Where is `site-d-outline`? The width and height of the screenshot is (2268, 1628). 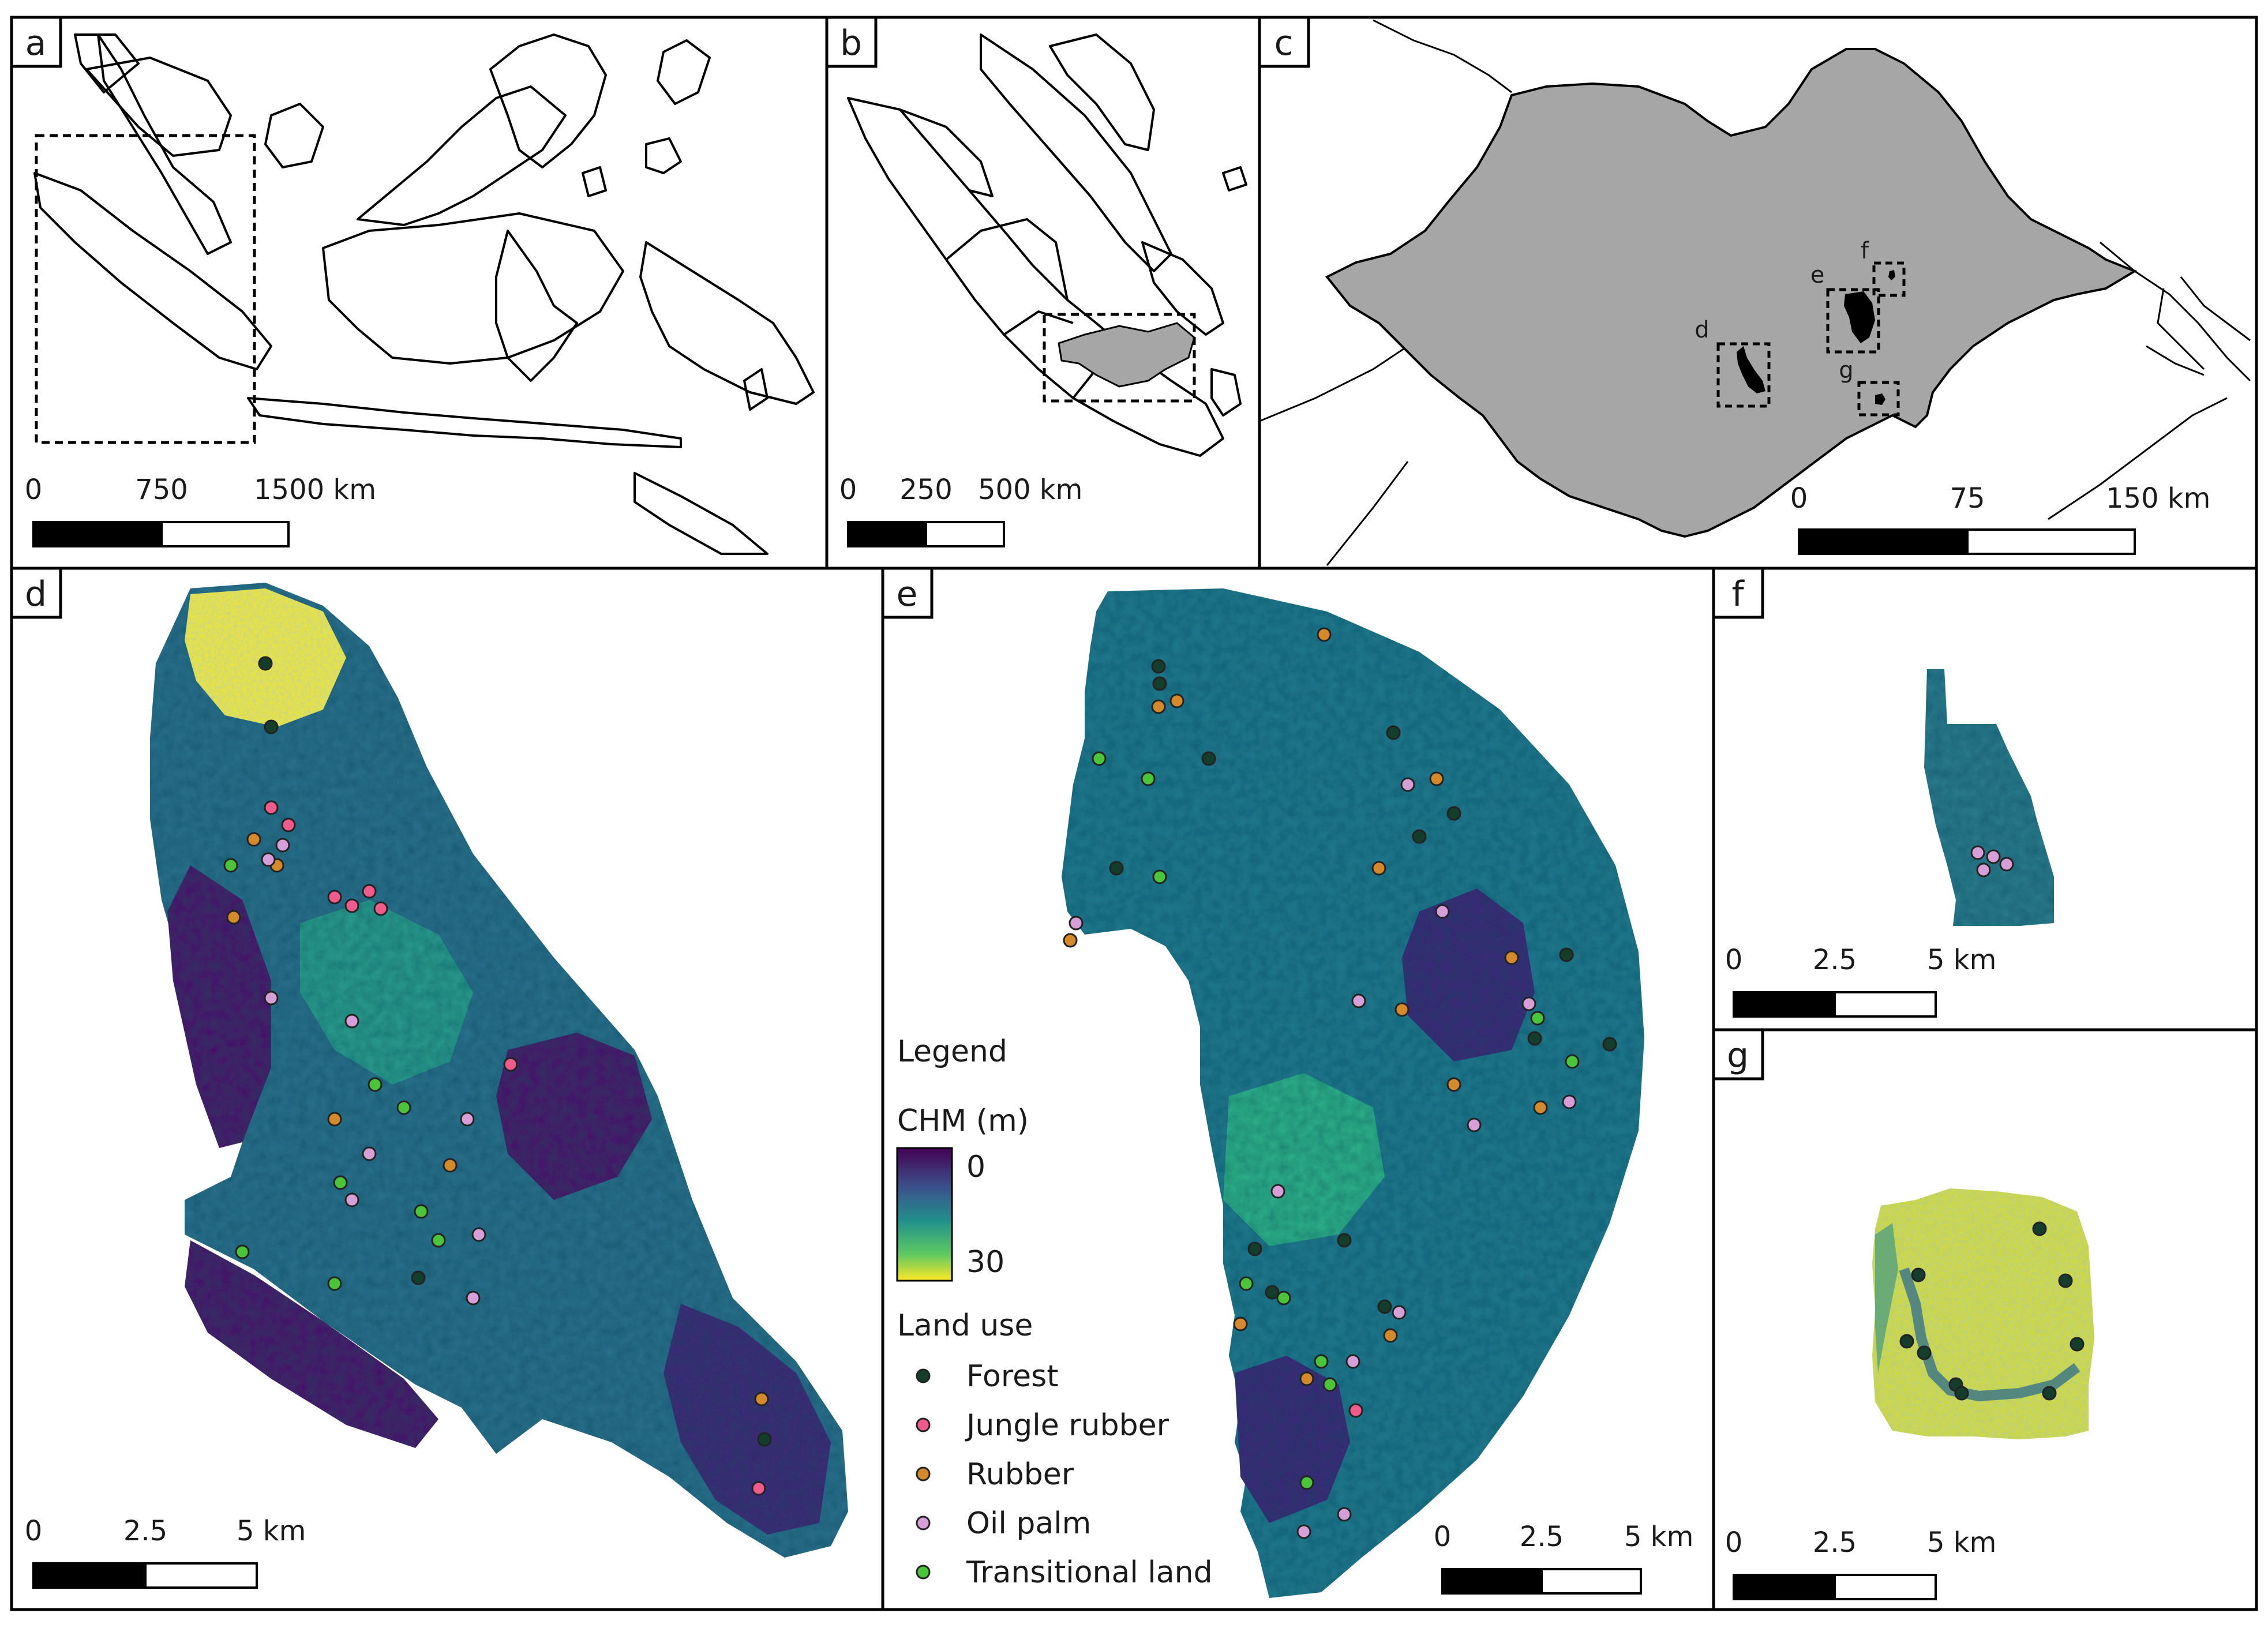
site-d-outline is located at coordinates (1751, 370).